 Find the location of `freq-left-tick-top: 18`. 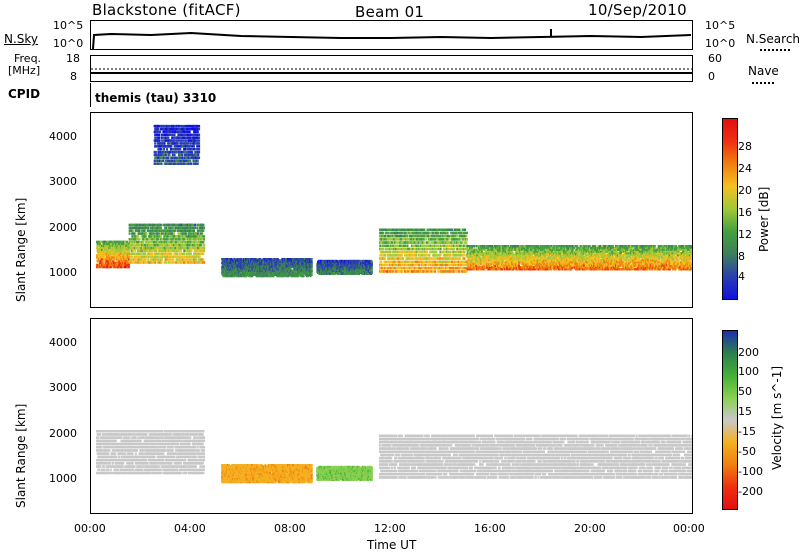

freq-left-tick-top: 18 is located at coordinates (73, 58).